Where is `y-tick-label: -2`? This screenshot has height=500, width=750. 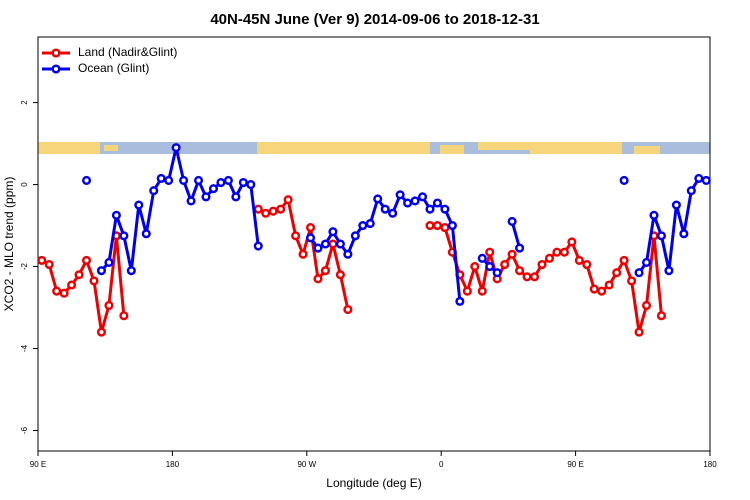
y-tick-label: -2 is located at coordinates (24, 266).